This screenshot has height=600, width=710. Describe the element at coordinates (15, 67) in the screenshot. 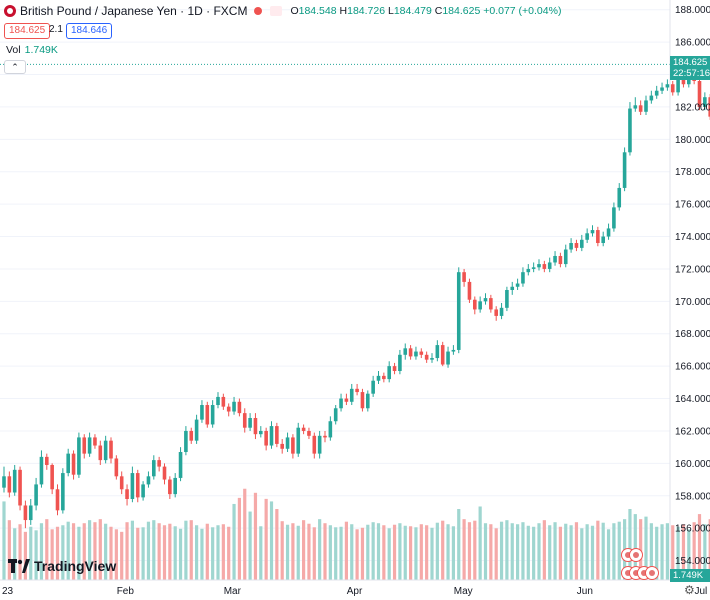

I see `collapse-legend-button: ⌃` at that location.